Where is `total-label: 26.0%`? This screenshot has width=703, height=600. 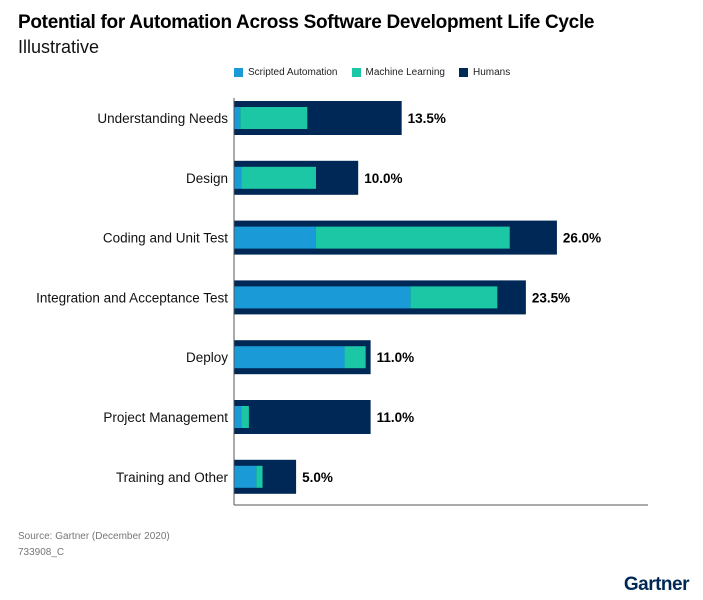 total-label: 26.0% is located at coordinates (582, 238).